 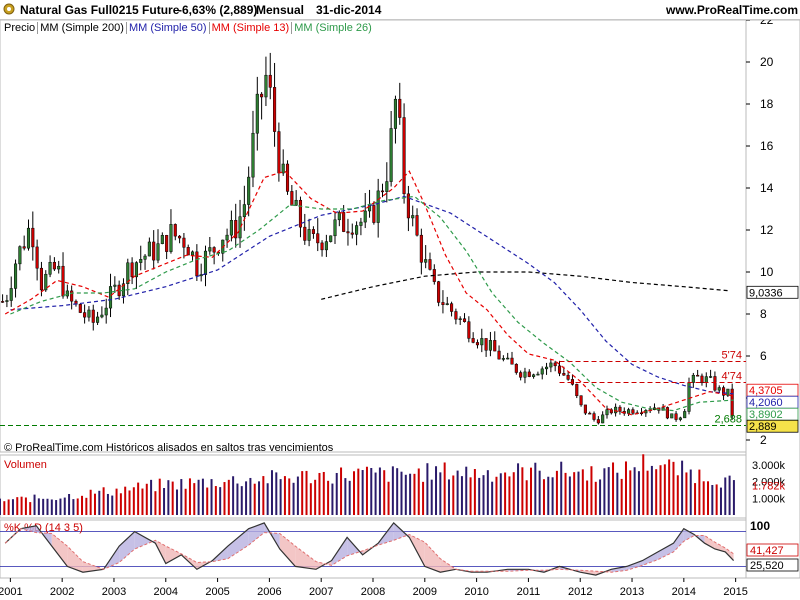 I want to click on price-tick-label: 20, so click(x=767, y=62).